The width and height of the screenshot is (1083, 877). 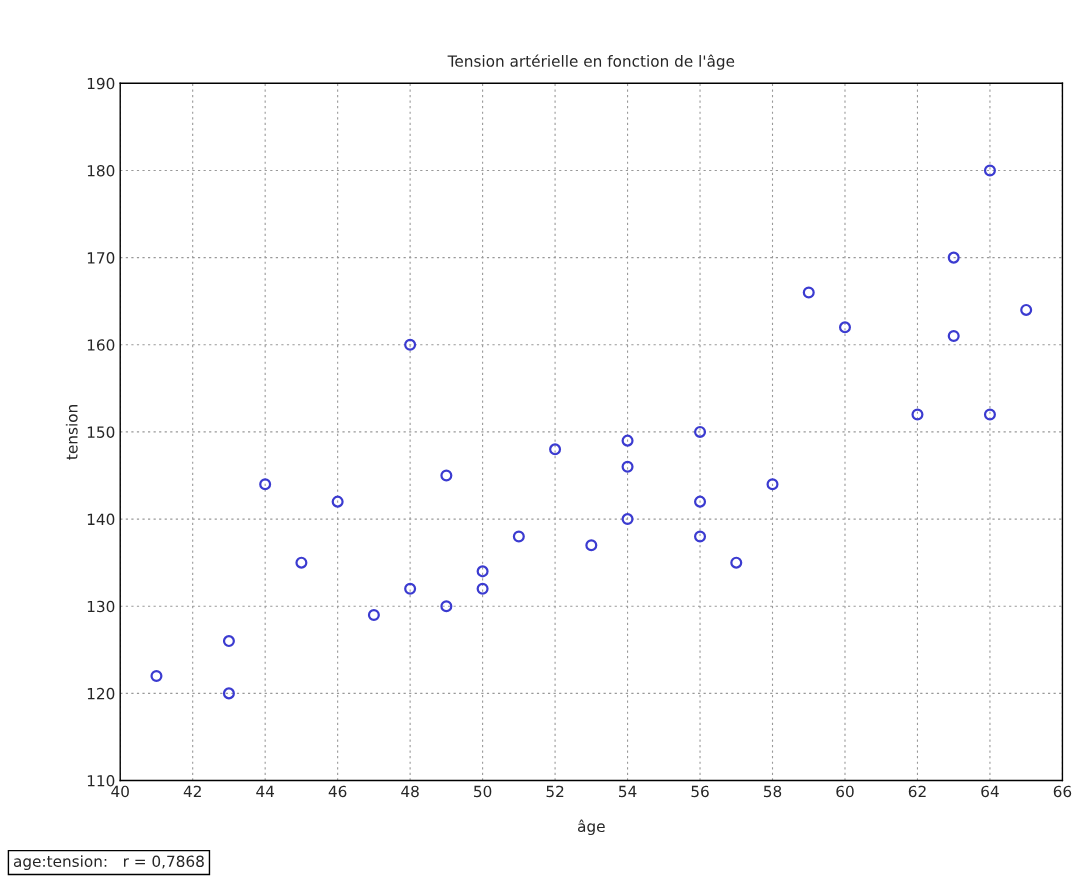 I want to click on x-tick-label: 50, so click(x=483, y=791).